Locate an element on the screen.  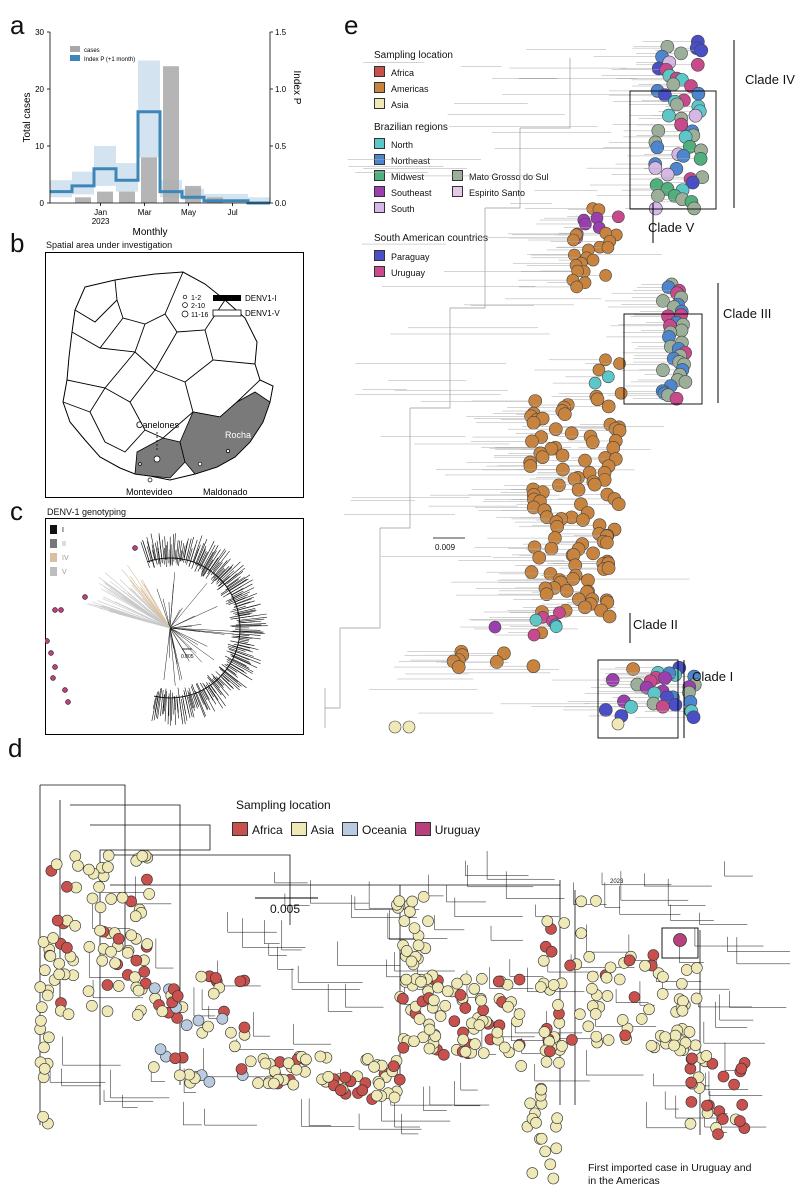
case-points is located at coordinates (184, 466).